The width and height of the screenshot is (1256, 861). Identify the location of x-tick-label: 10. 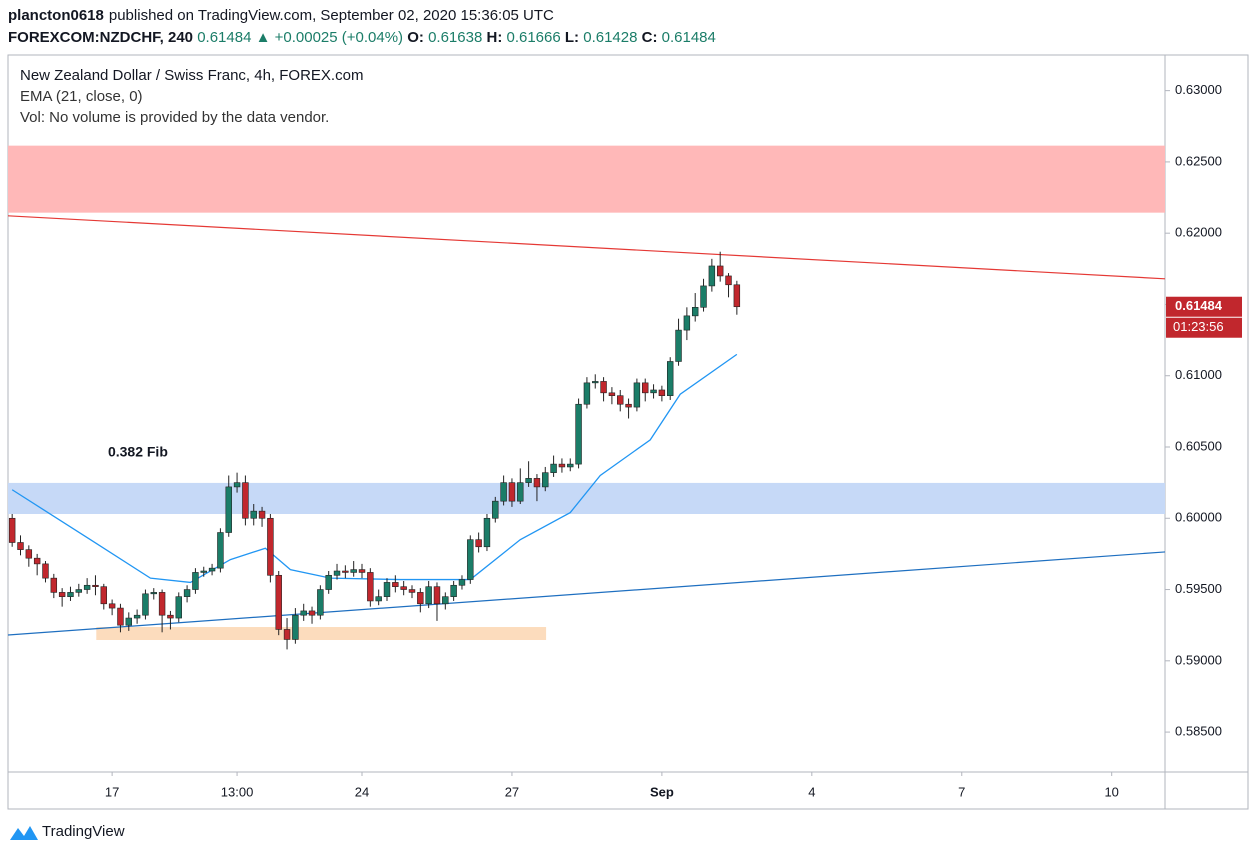
(1111, 791).